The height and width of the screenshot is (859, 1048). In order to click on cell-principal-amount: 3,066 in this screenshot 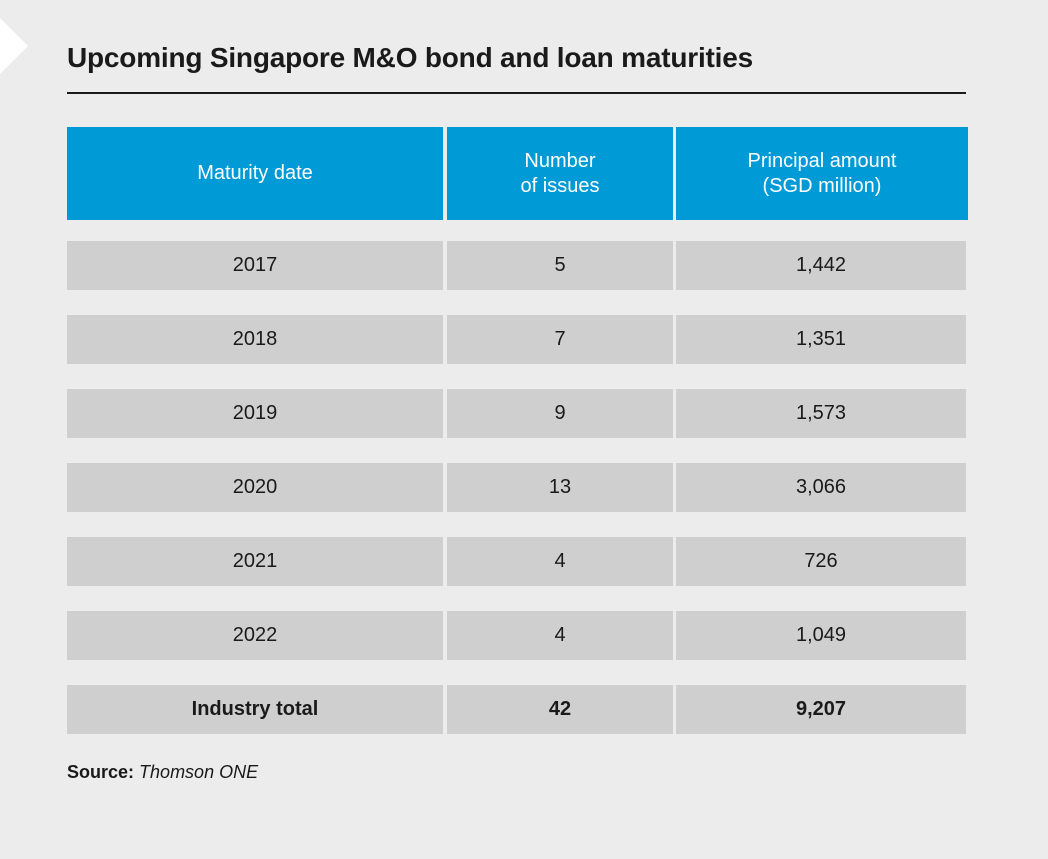, I will do `click(821, 487)`.